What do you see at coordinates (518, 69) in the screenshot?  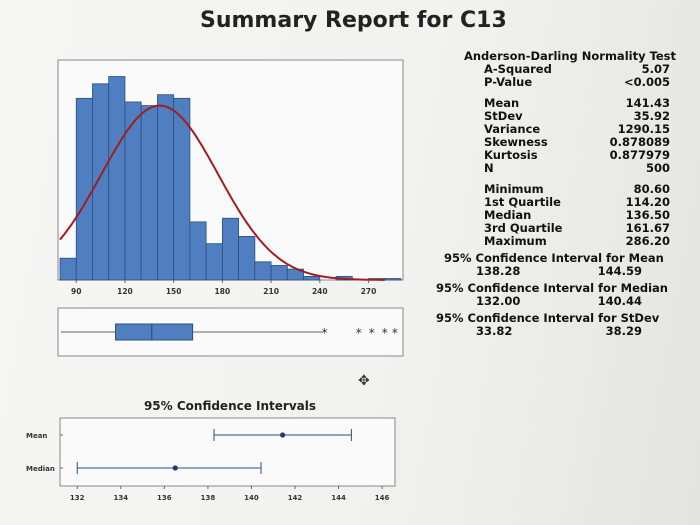 I see `stat-label: A-Squared` at bounding box center [518, 69].